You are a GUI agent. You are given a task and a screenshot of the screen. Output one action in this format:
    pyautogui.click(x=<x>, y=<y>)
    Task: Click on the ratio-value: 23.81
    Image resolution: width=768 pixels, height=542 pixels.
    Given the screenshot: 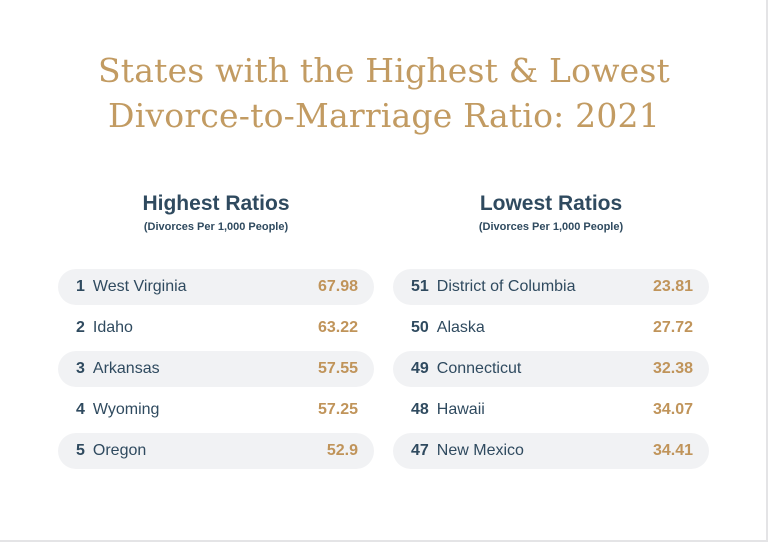 What is the action you would take?
    pyautogui.click(x=672, y=286)
    